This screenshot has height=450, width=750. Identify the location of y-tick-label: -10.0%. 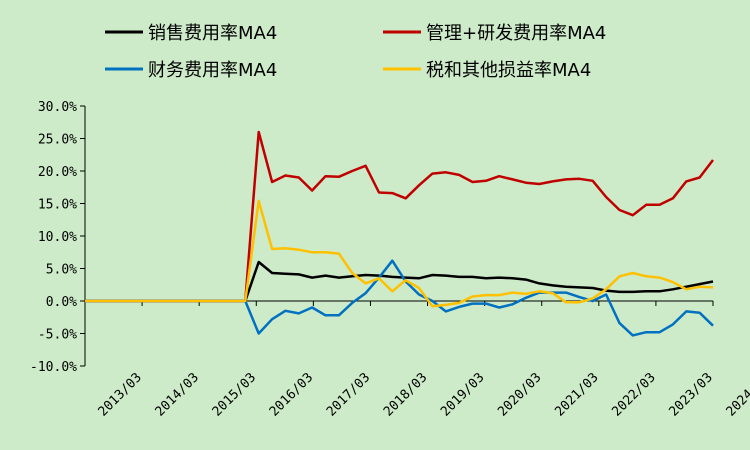
(53, 367).